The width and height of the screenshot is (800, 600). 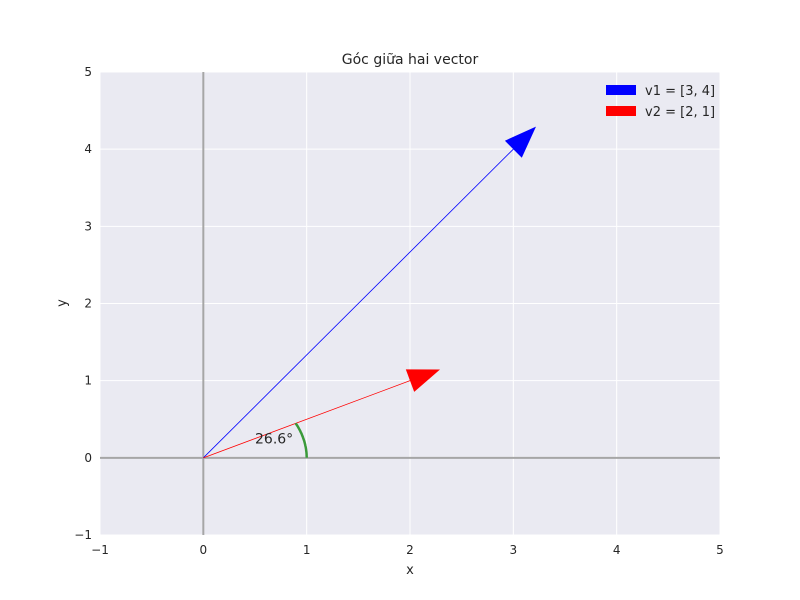 I want to click on legend: v1 = [3, 4] v2 = [2, 1], so click(x=660, y=102).